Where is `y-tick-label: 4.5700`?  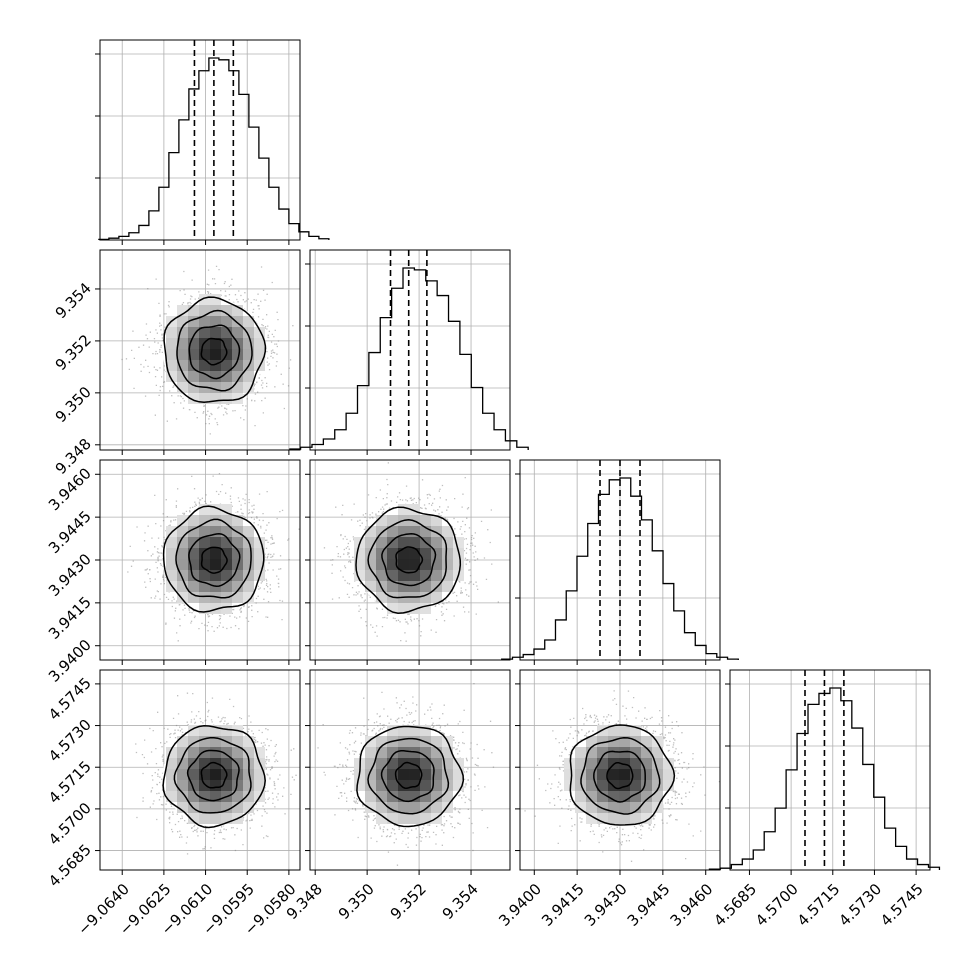
y-tick-label: 4.5700 is located at coordinates (70, 824).